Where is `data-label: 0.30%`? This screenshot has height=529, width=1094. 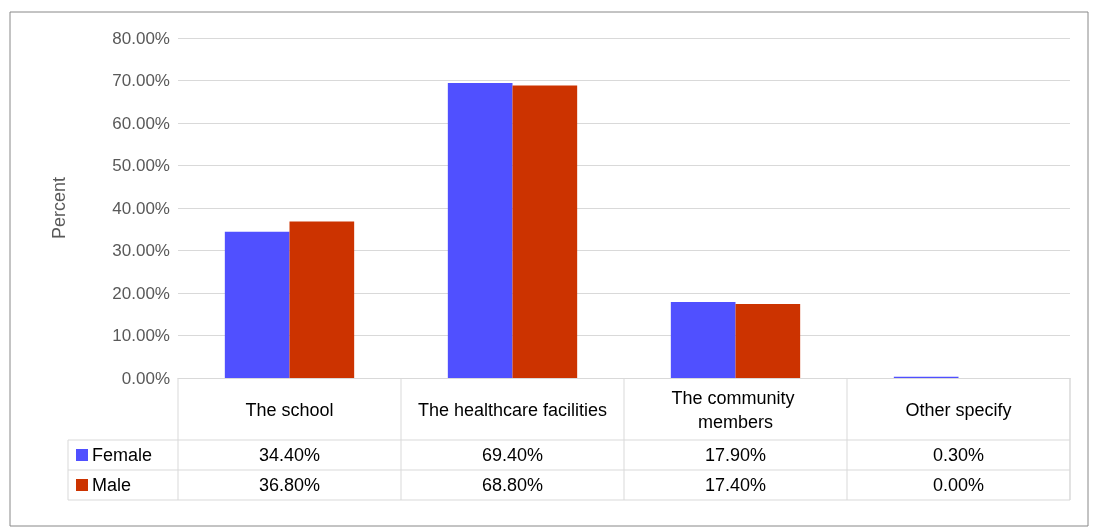
data-label: 0.30% is located at coordinates (958, 455).